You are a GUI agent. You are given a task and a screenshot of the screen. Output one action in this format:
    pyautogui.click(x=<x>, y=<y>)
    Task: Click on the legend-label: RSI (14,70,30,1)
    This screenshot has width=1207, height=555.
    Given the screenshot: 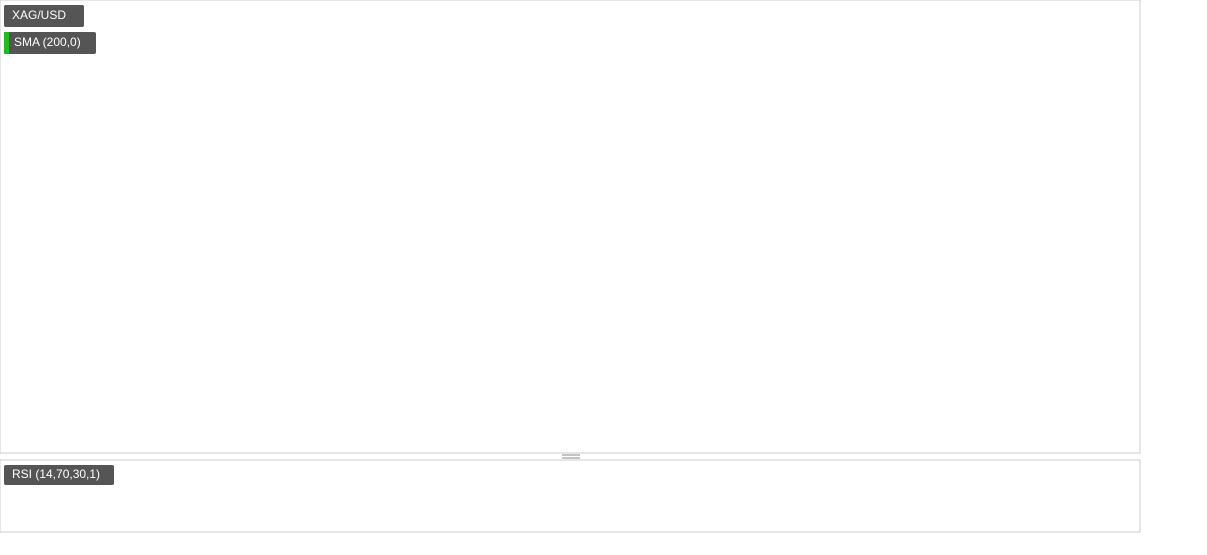 What is the action you would take?
    pyautogui.click(x=56, y=474)
    